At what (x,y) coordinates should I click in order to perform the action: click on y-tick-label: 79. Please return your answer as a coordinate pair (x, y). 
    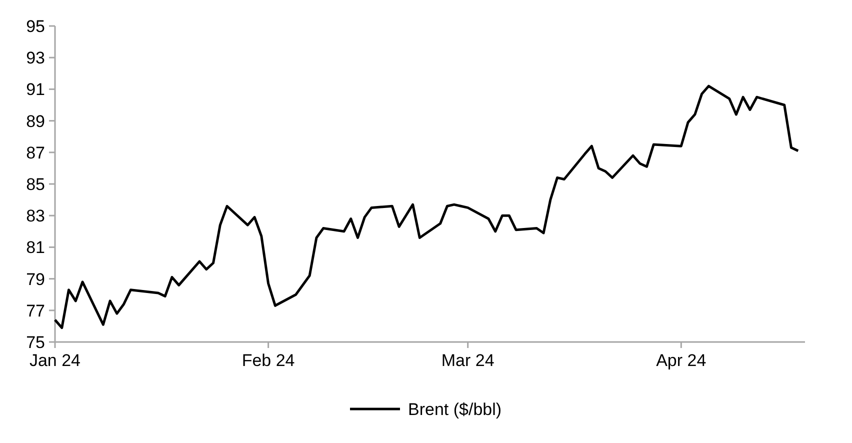
    Looking at the image, I should click on (35, 279).